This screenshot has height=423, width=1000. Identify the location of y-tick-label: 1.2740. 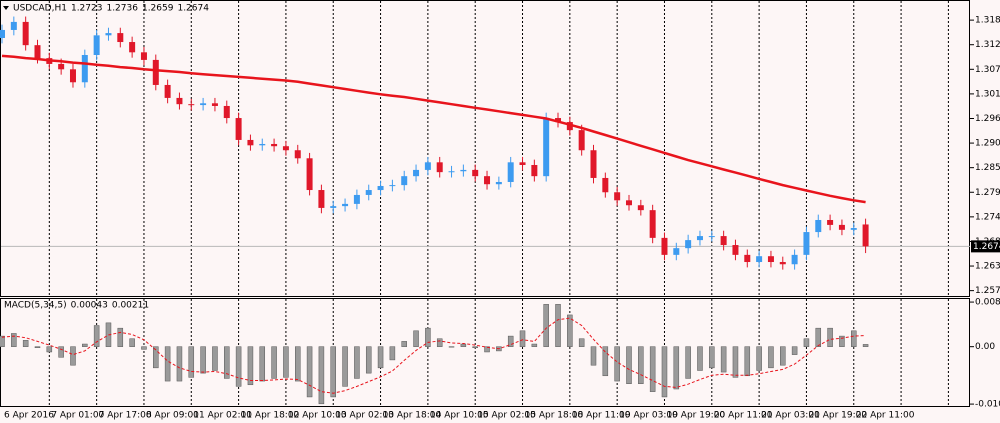
(987, 217).